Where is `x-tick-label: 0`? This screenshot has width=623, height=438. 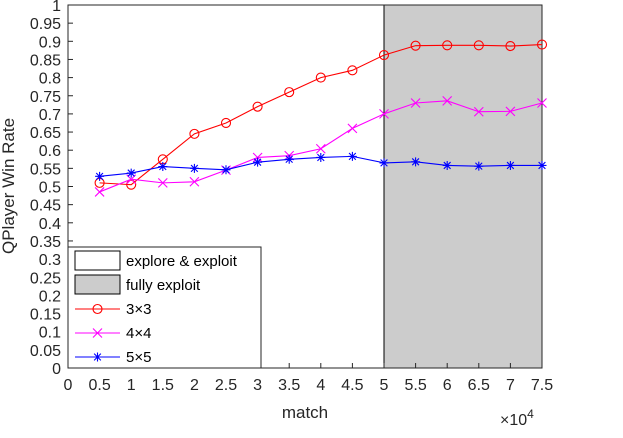 x-tick-label: 0 is located at coordinates (68, 385).